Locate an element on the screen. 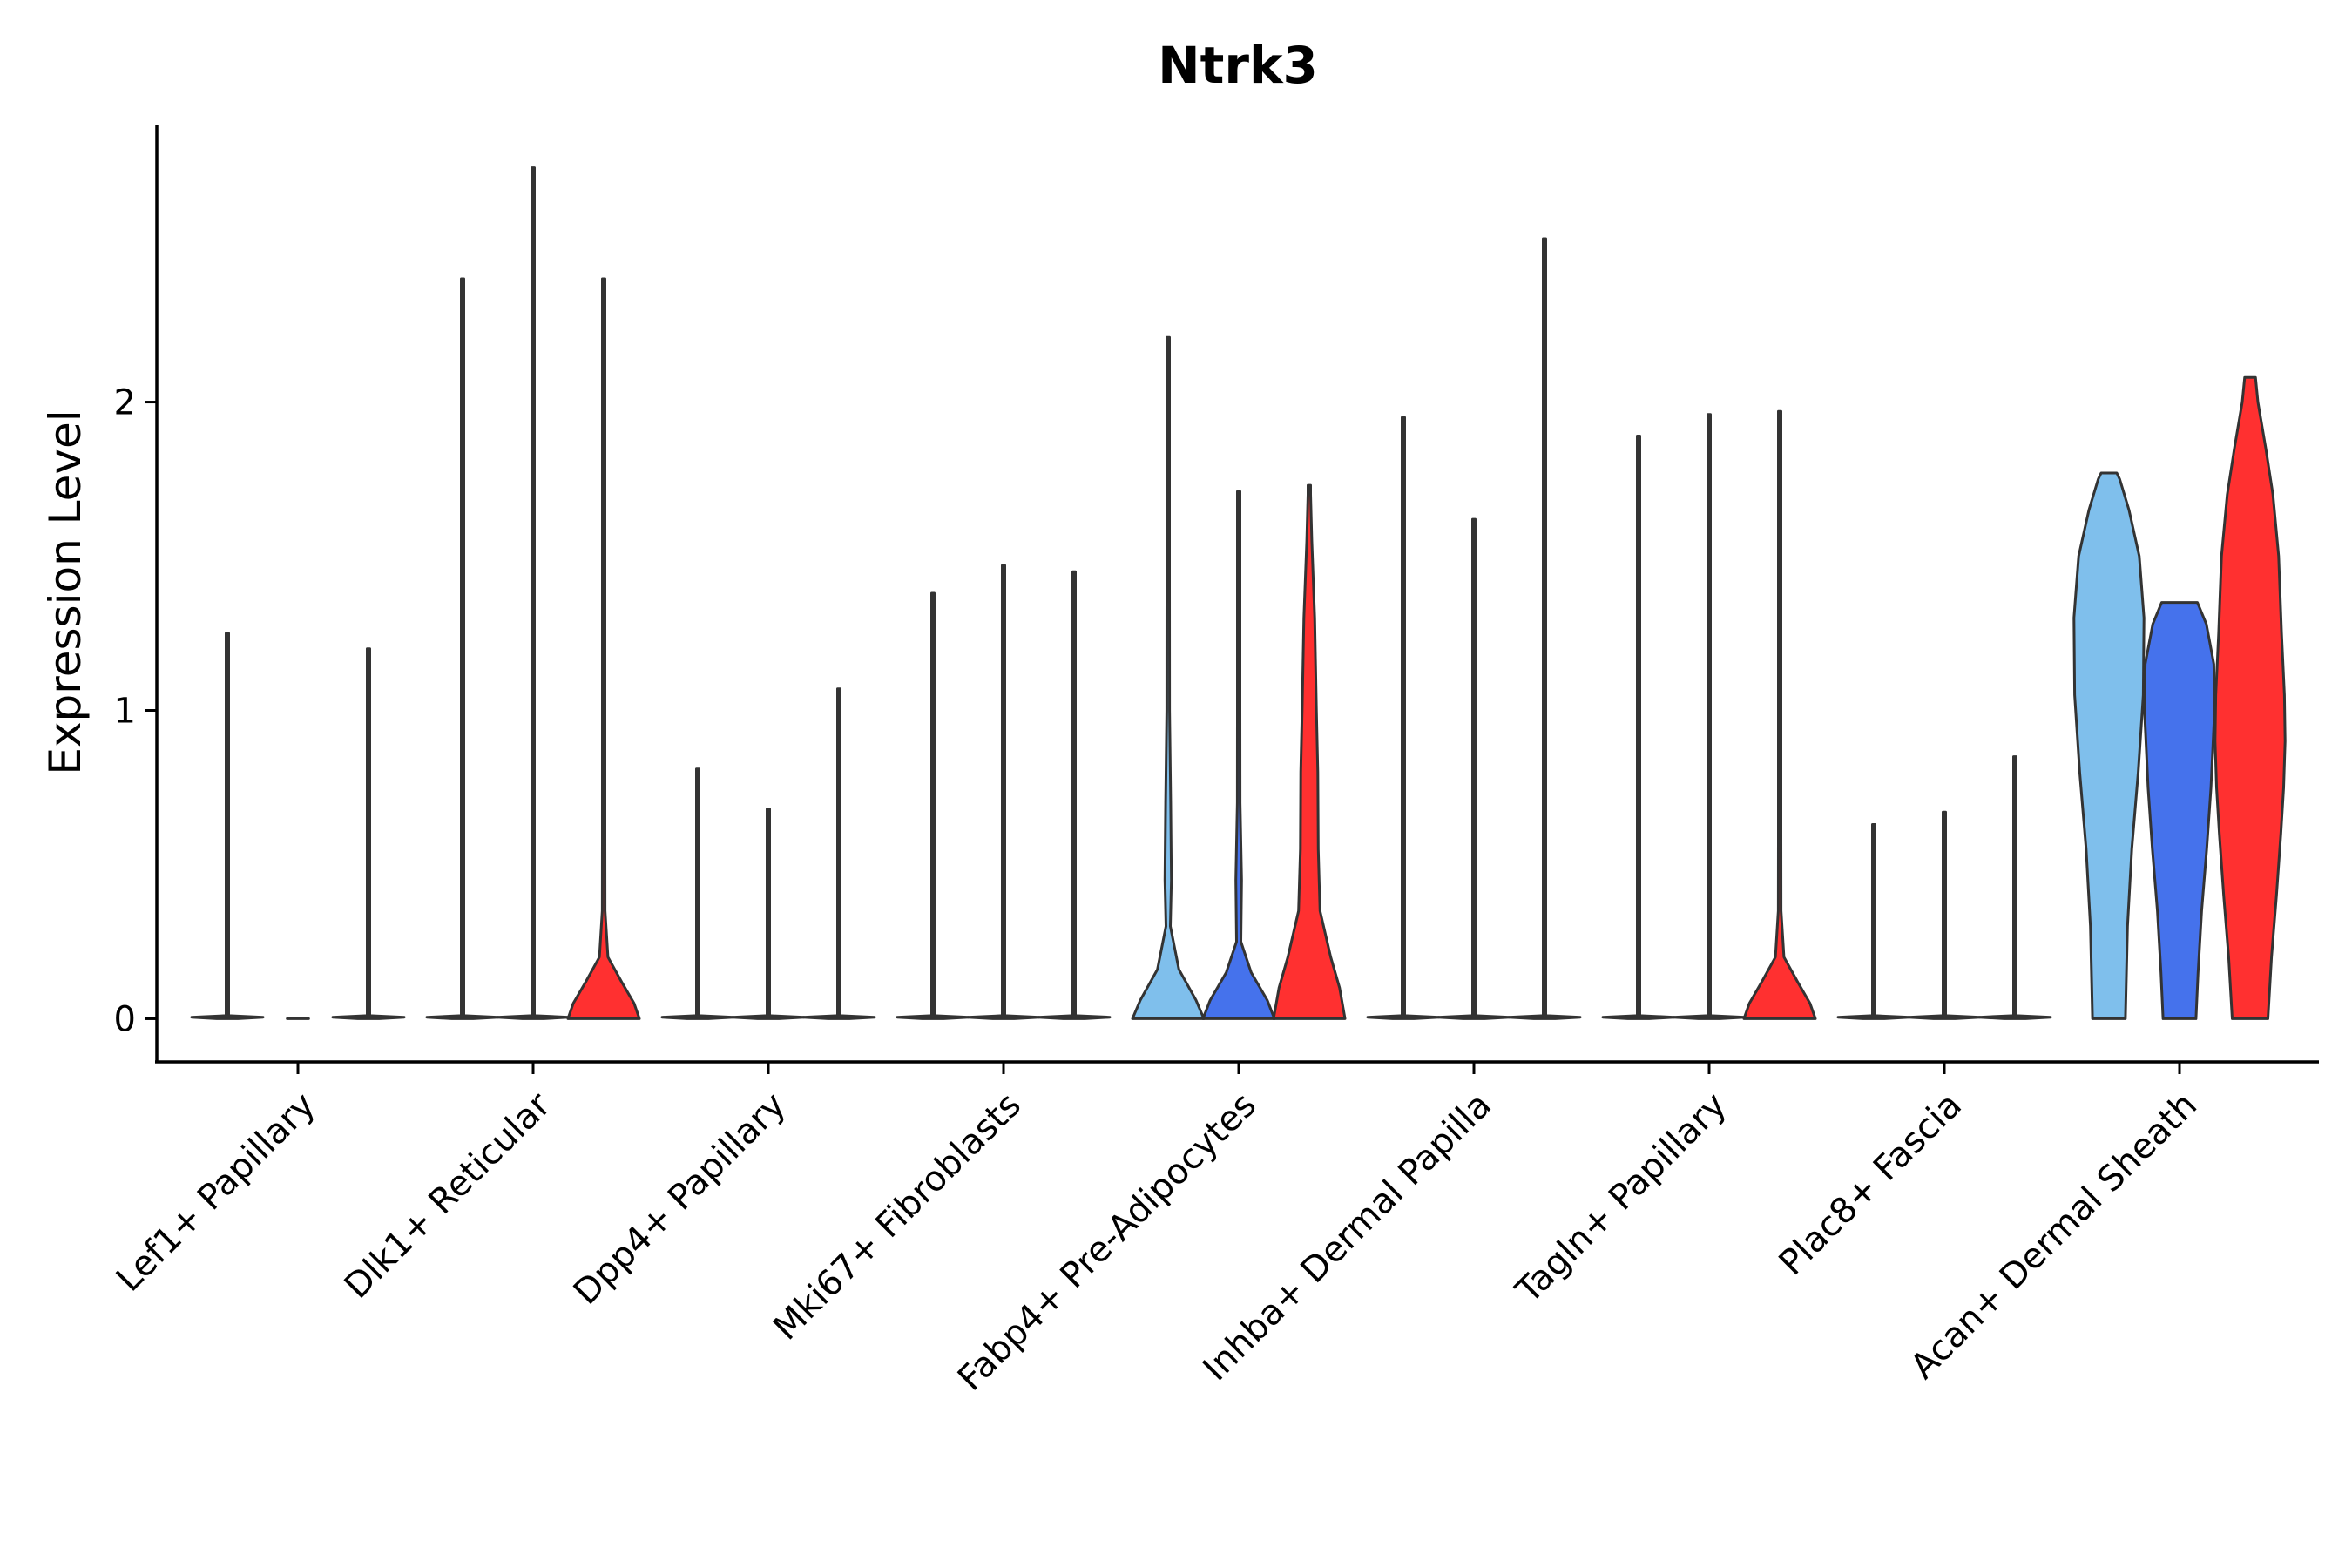  x-tick-label: Tagln+ Papillary is located at coordinates (1621, 1198).